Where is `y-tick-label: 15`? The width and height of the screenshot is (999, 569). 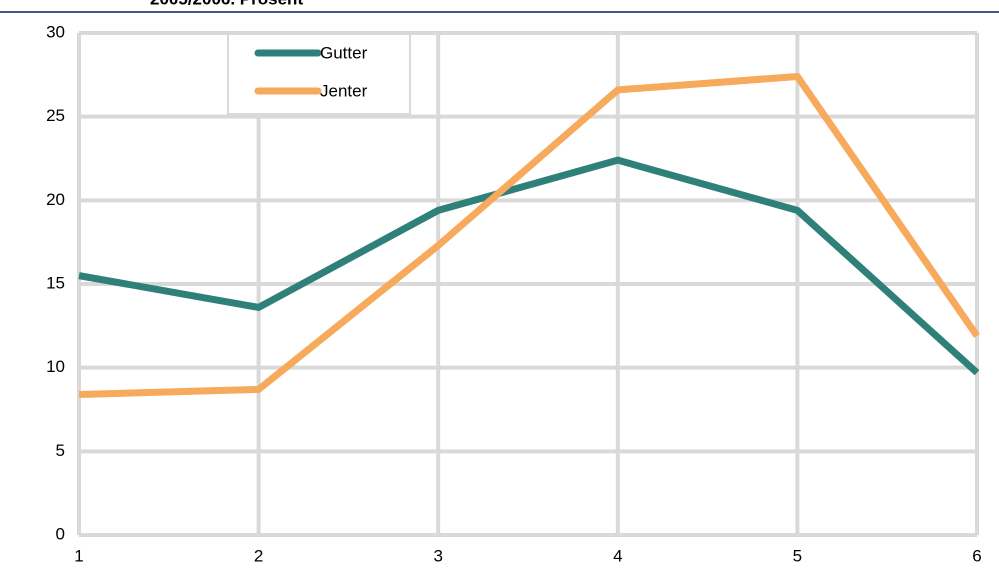 y-tick-label: 15 is located at coordinates (55, 282).